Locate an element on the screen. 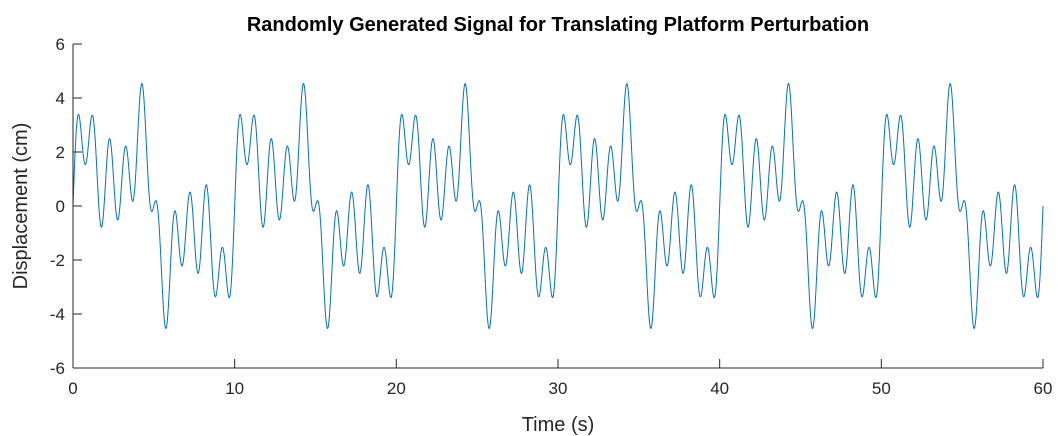  x-tick-label: 0 is located at coordinates (72, 388).